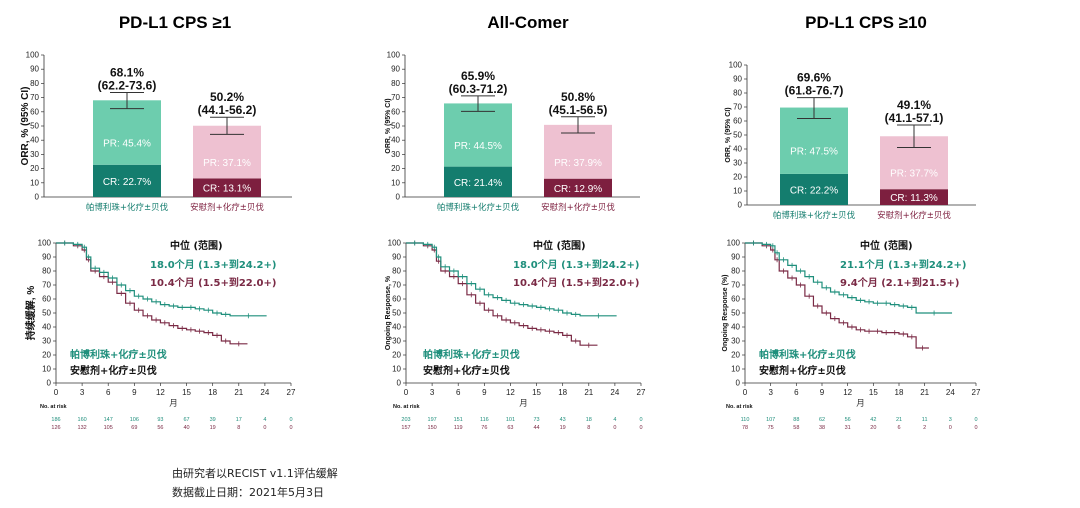  I want to click on km-x-tick-label: 18, so click(212, 392).